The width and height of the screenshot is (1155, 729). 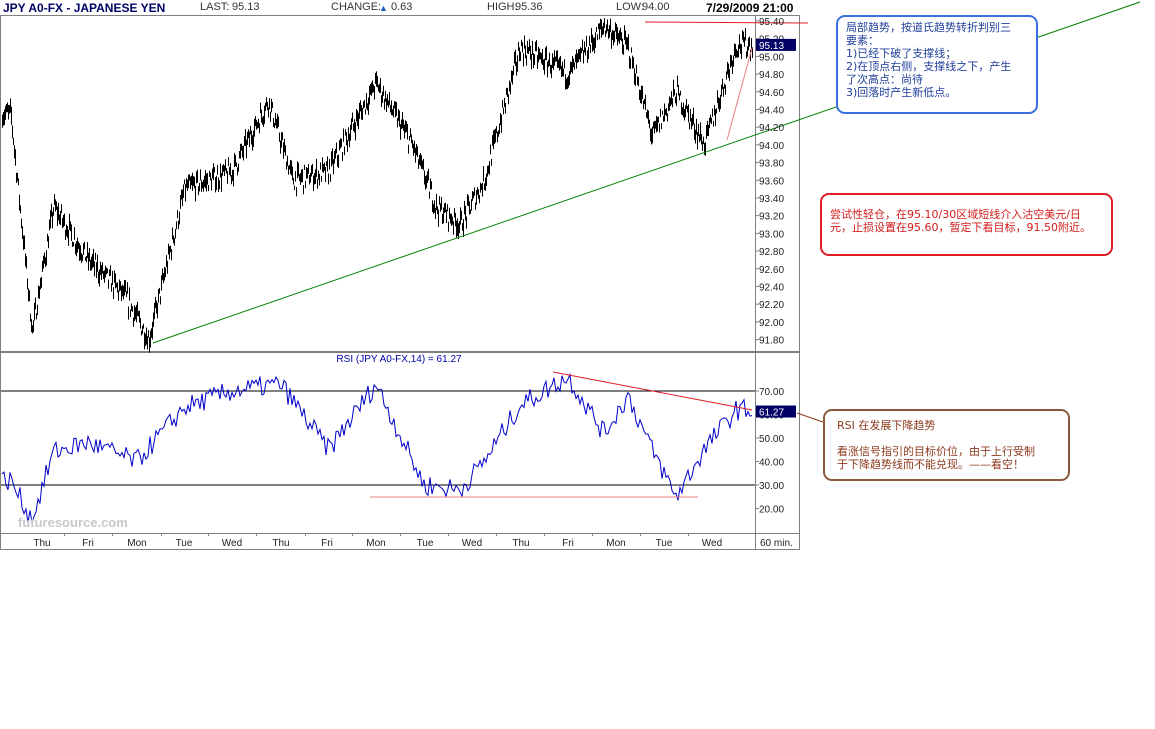 What do you see at coordinates (771, 439) in the screenshot?
I see `rsi-tick-label: 50.00` at bounding box center [771, 439].